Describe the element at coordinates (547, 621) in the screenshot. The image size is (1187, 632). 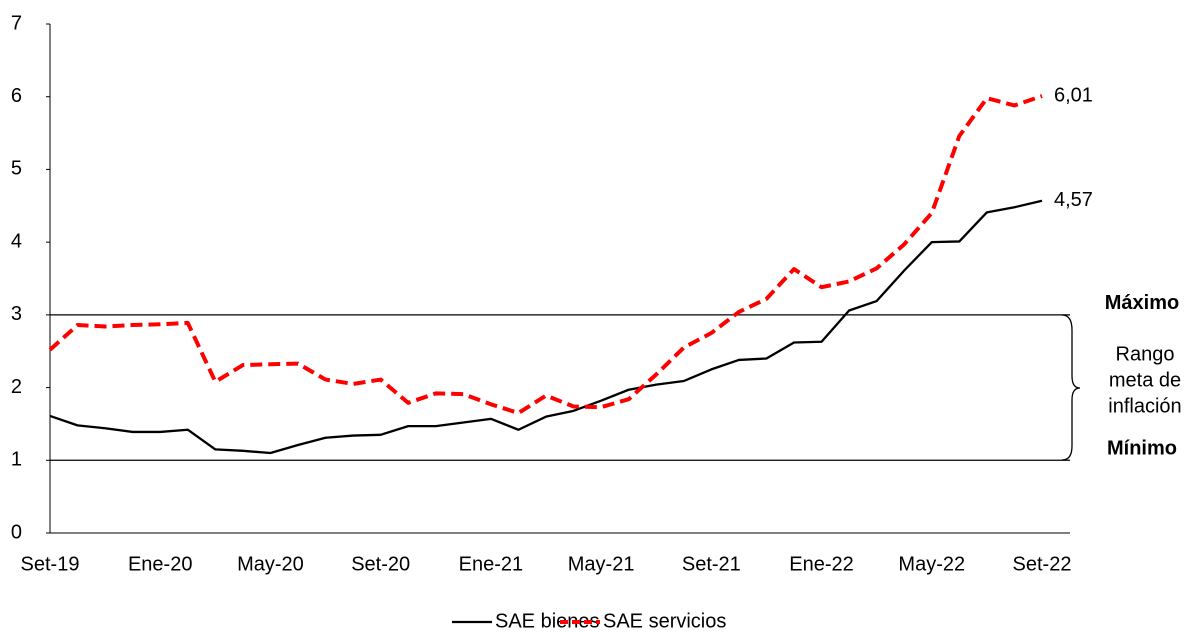
I see `legend-label: SAE bienes` at that location.